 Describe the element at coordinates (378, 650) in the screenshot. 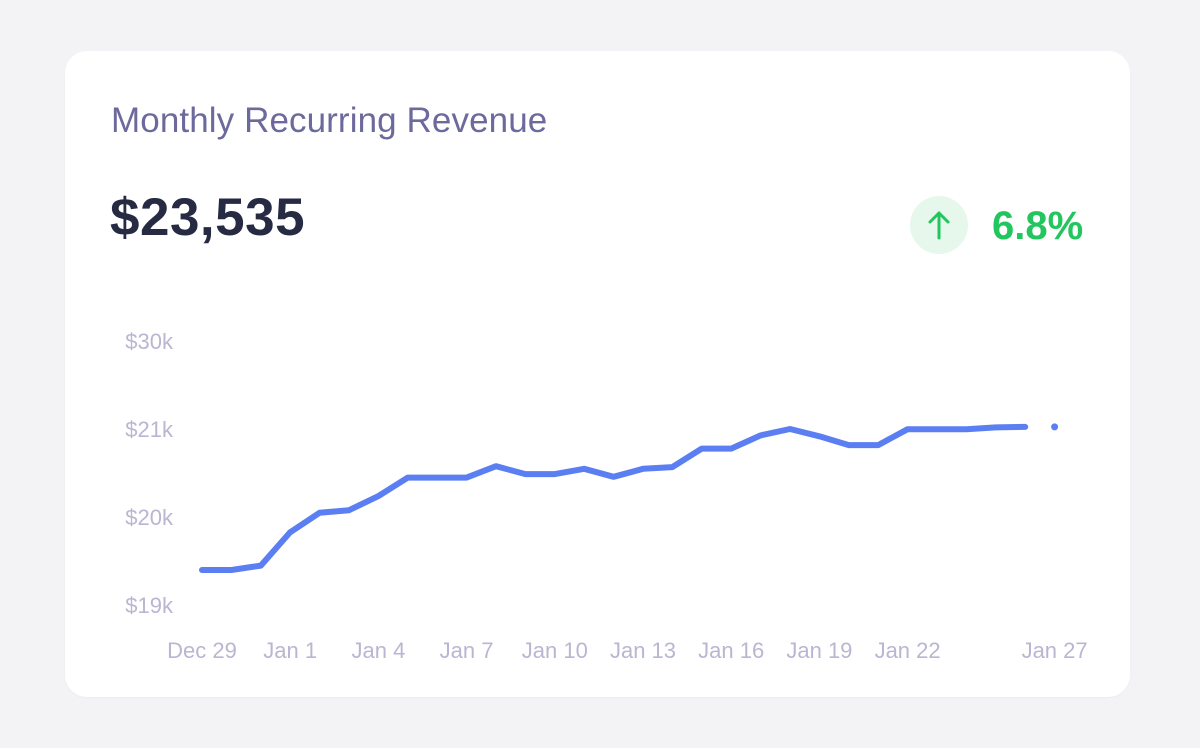

I see `x-tick-label: Jan 4` at that location.